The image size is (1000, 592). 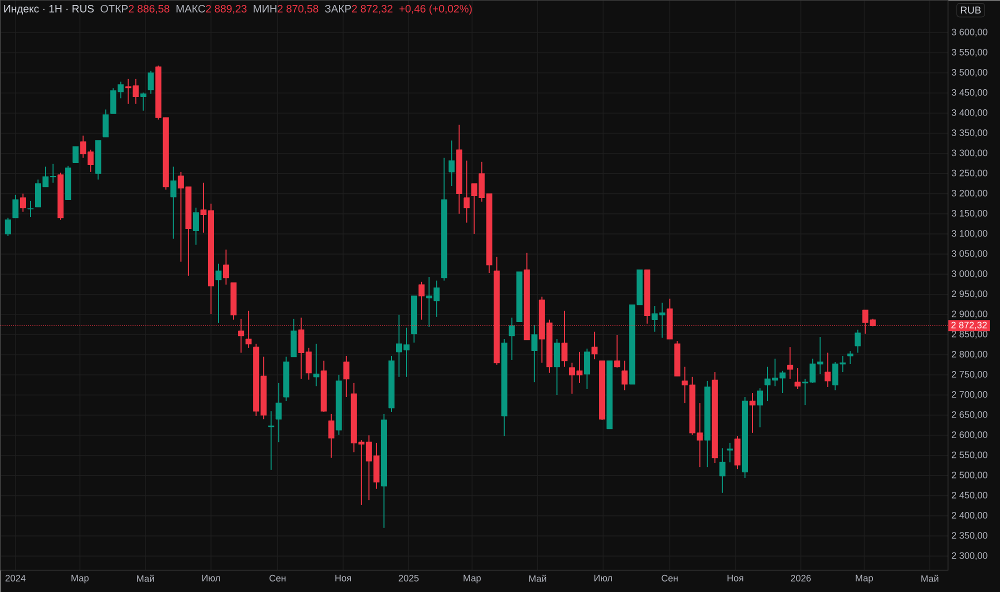 What do you see at coordinates (265, 8) in the screenshot?
I see `annotation: МИН` at bounding box center [265, 8].